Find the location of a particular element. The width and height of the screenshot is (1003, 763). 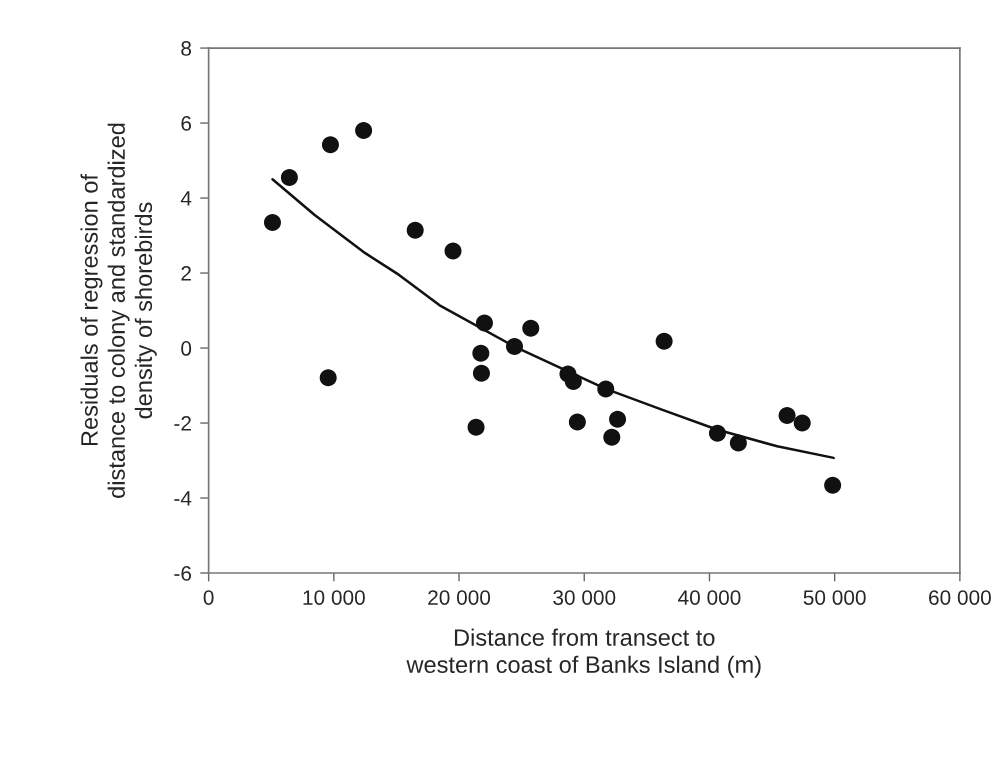

y-tick-label: 0 is located at coordinates (186, 348).